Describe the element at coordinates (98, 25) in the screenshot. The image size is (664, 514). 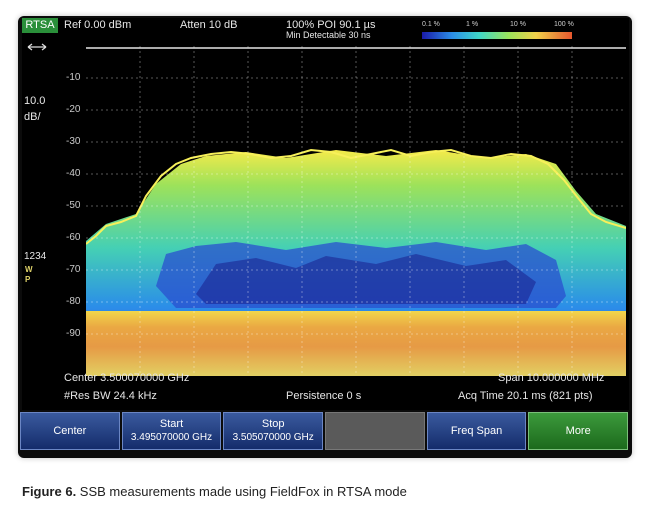
I see `ref-level: Ref 0.00 dBm` at that location.